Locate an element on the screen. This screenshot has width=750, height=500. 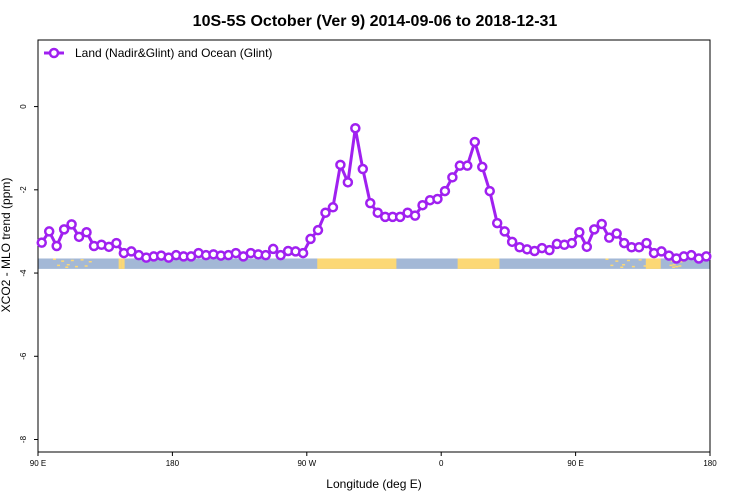
y-tick-label: -4 is located at coordinates (23, 273).